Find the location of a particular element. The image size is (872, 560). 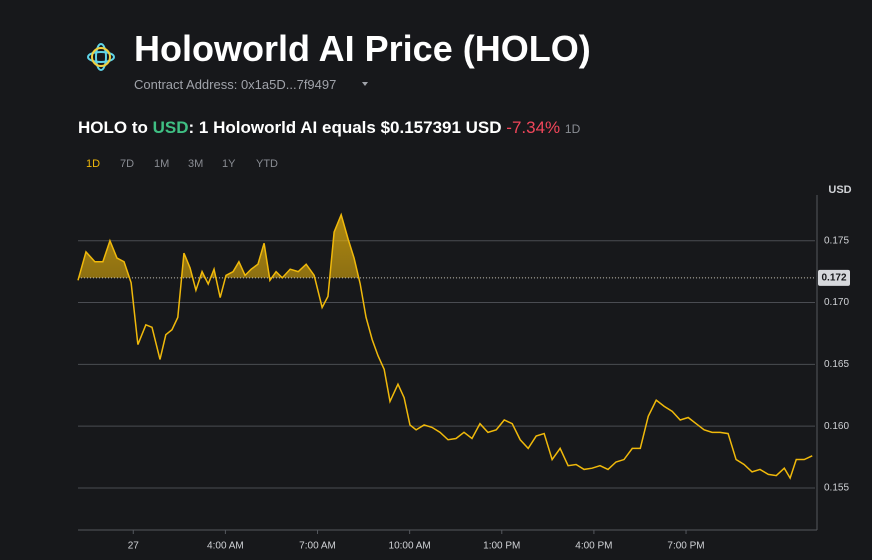

tabs: 1D 7D 1M 3M 1Y YTD is located at coordinates (188, 164).